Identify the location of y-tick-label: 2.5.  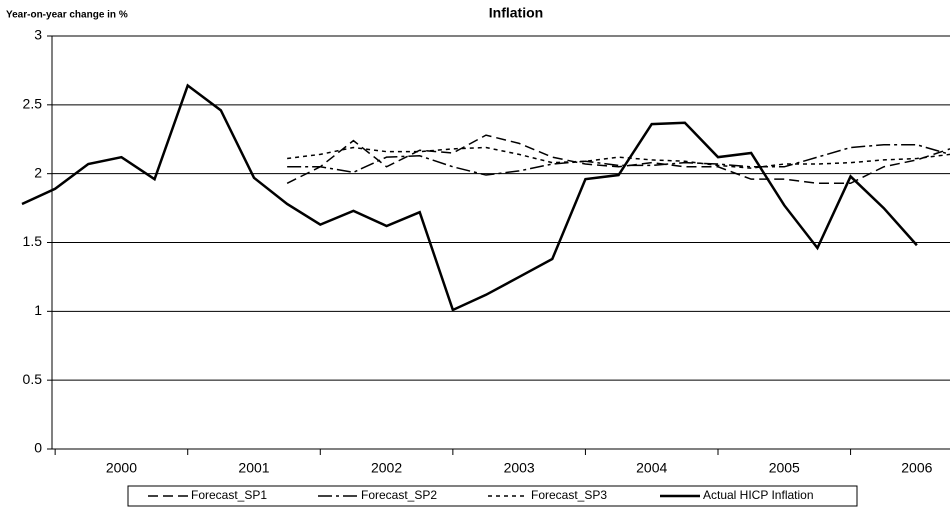
(33, 104).